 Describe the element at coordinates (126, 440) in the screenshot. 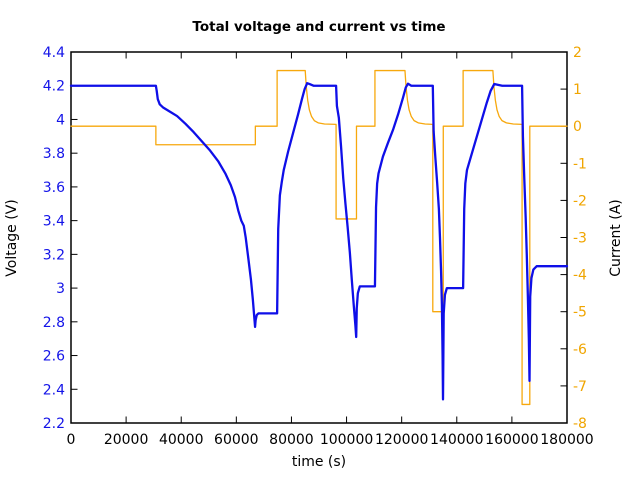

I see `x-tick-label: 20000` at that location.